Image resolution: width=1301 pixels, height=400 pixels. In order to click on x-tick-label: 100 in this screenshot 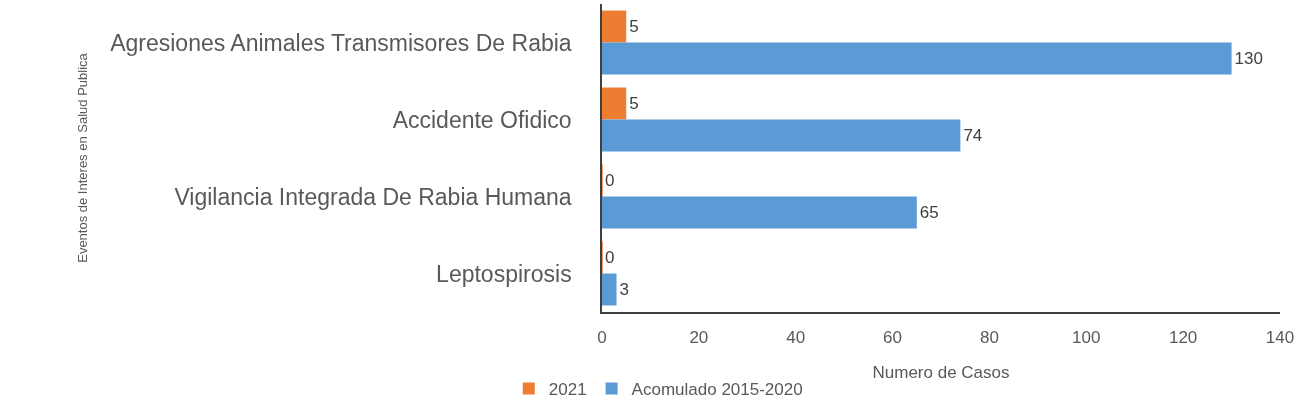, I will do `click(1086, 338)`.